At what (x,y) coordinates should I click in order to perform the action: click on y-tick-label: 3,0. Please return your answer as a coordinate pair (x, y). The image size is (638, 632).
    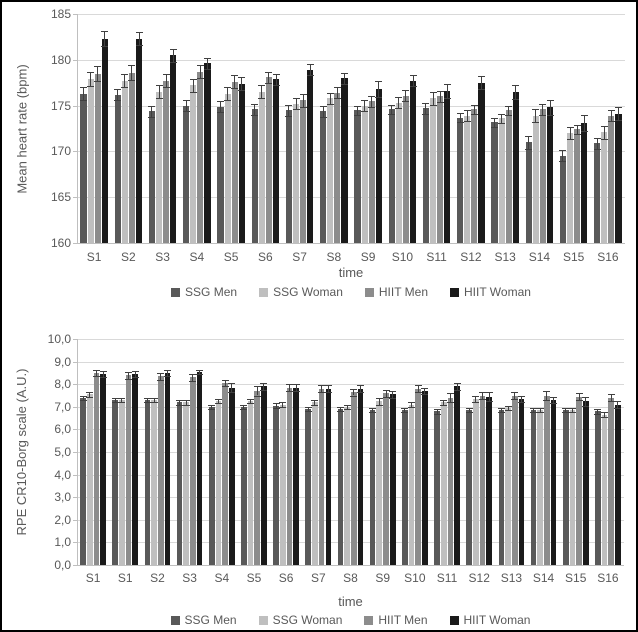
    Looking at the image, I should click on (62, 497).